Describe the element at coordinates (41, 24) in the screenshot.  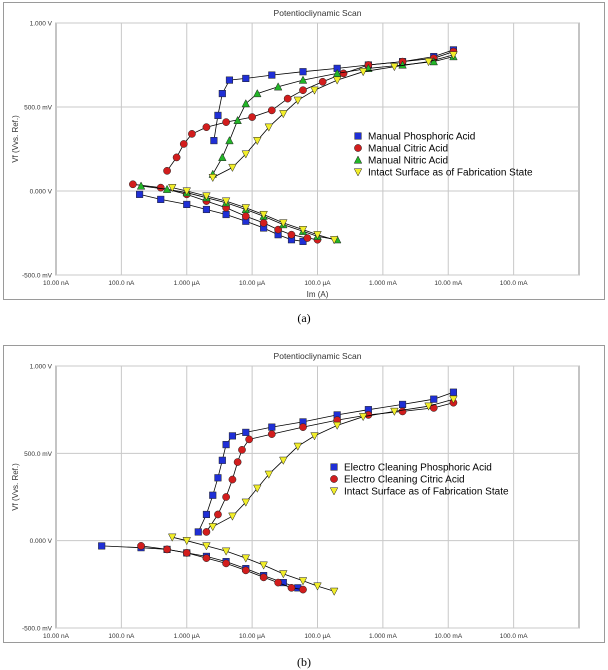
I see `y-tick-label: 1.000 V` at that location.